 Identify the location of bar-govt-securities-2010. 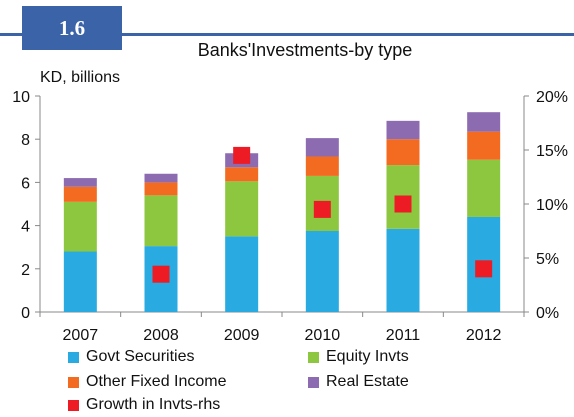
(322, 271).